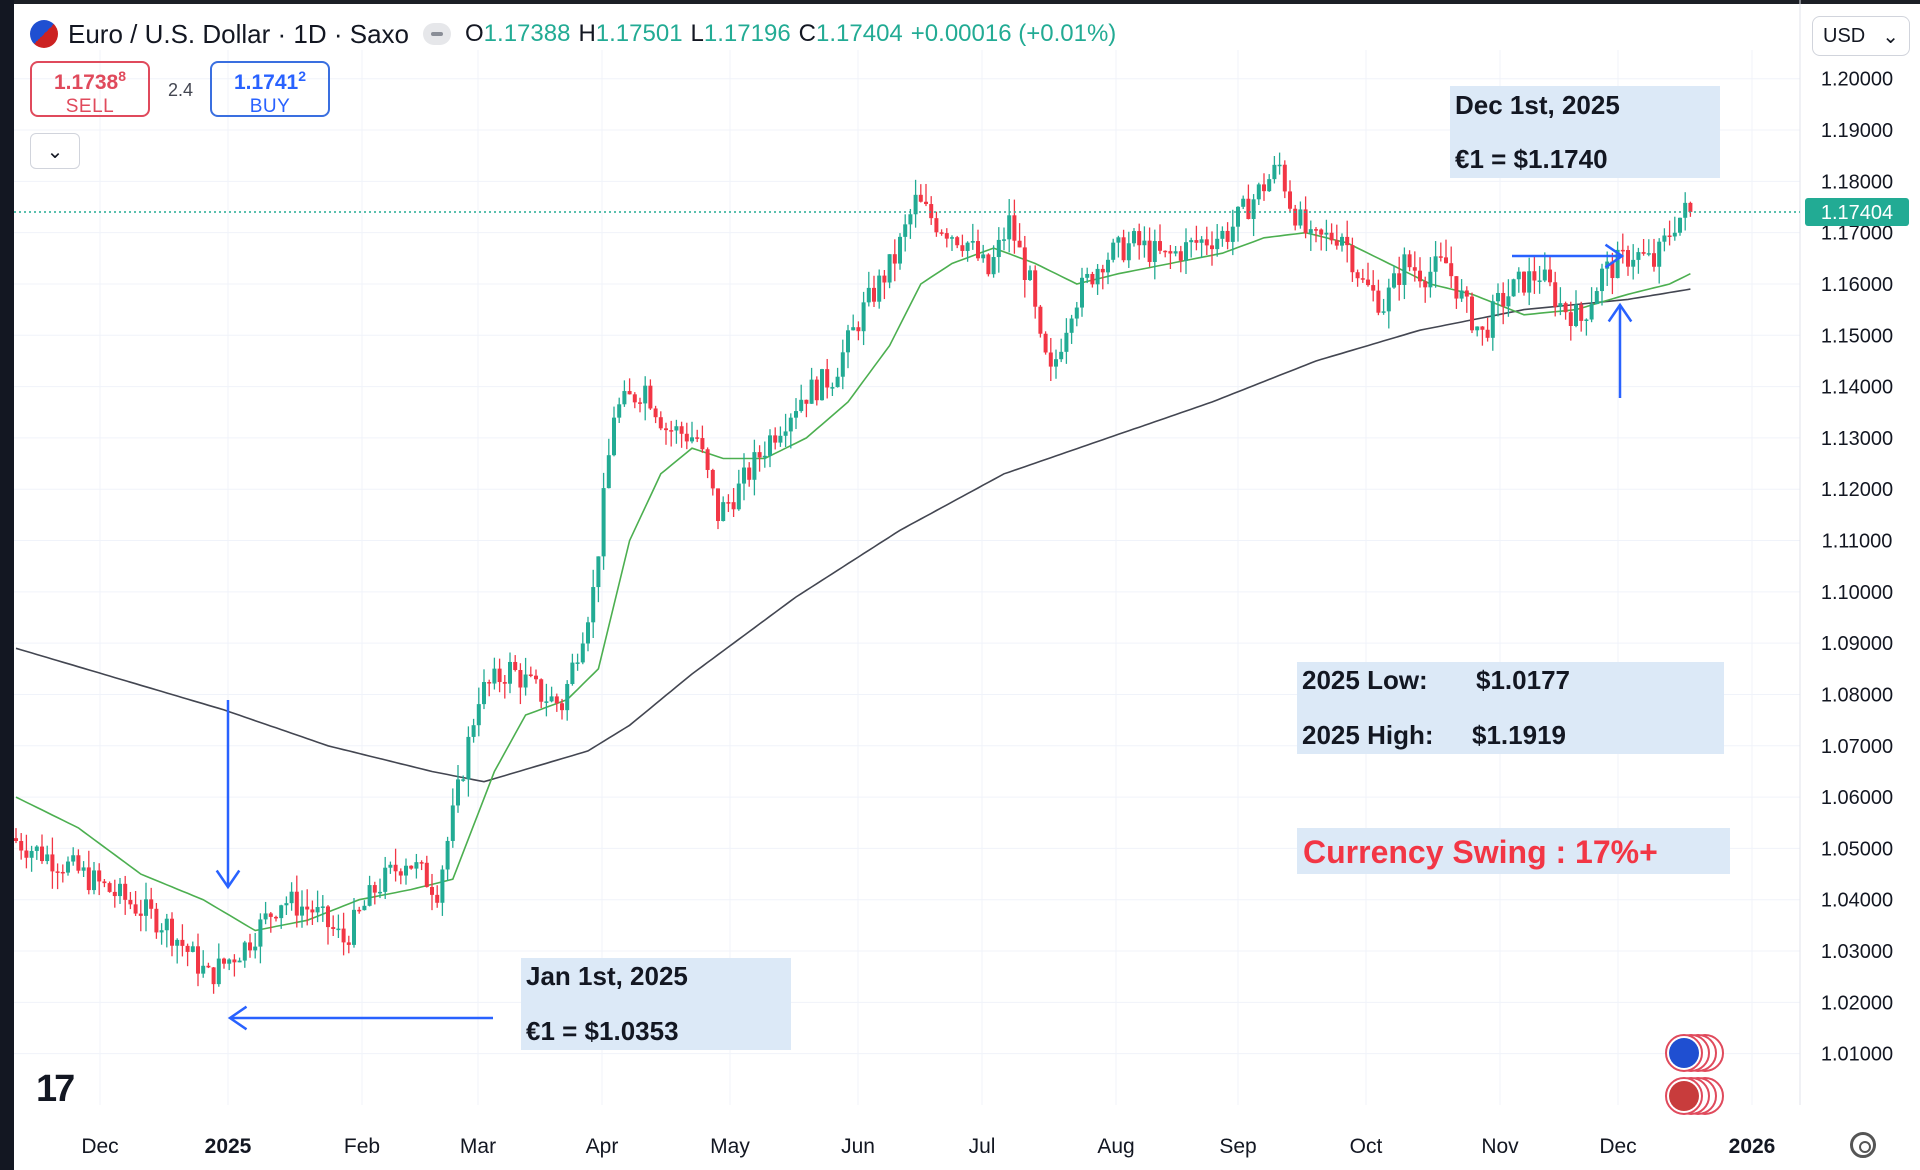  Describe the element at coordinates (1863, 1145) in the screenshot. I see `settings-gear-icon` at that location.